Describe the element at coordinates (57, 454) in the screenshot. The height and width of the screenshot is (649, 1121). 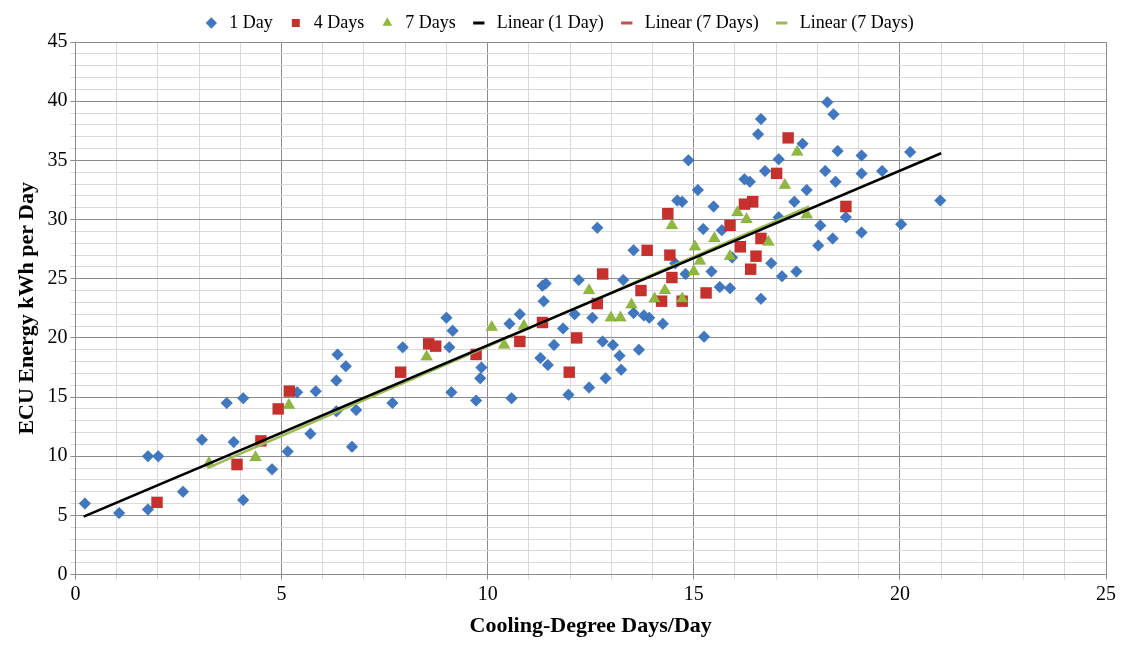
I see `y-tick-label: 10` at that location.